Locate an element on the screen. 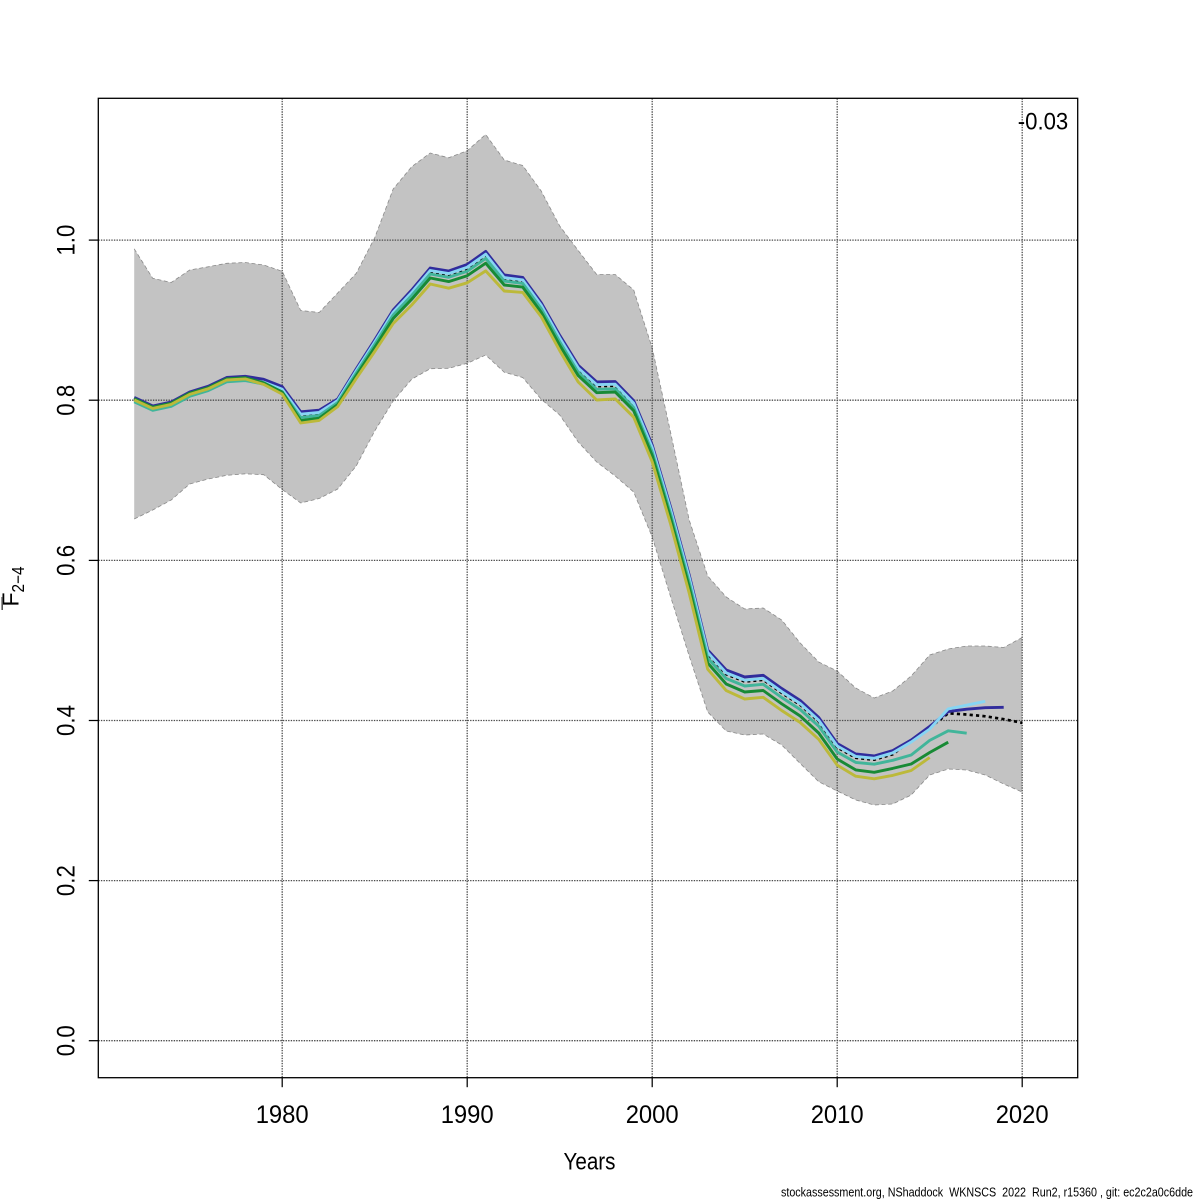 Image resolution: width=1200 pixels, height=1200 pixels. svg-text: 2010 is located at coordinates (837, 1115).